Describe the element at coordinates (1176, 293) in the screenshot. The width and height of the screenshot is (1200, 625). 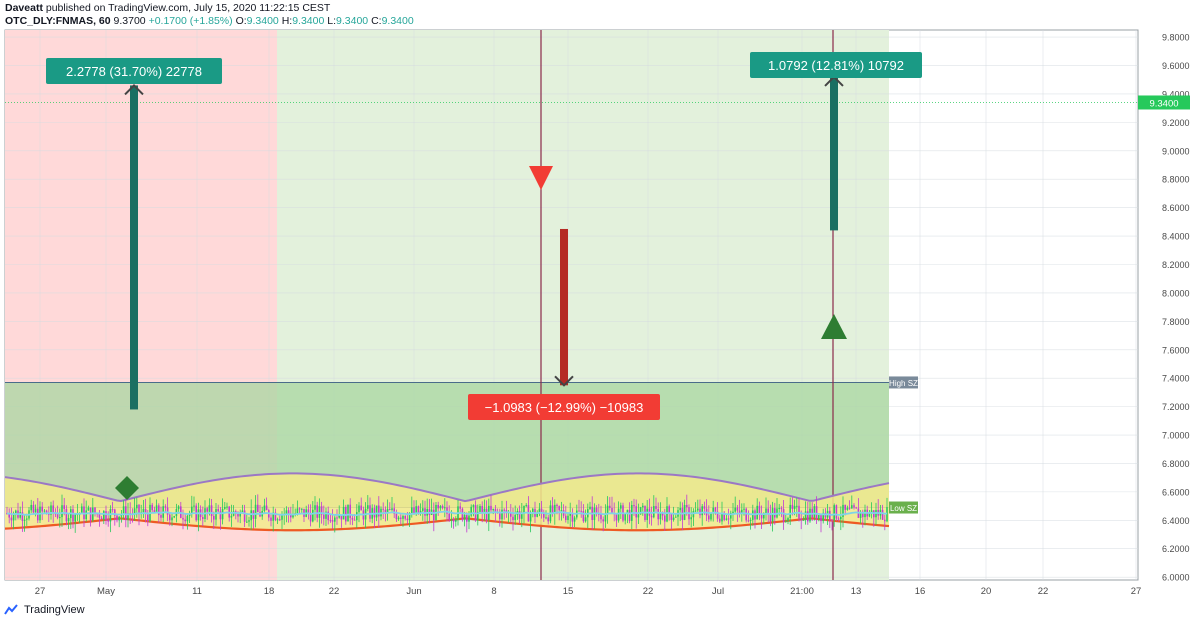
I see `y-tick-label: 8.0000` at that location.